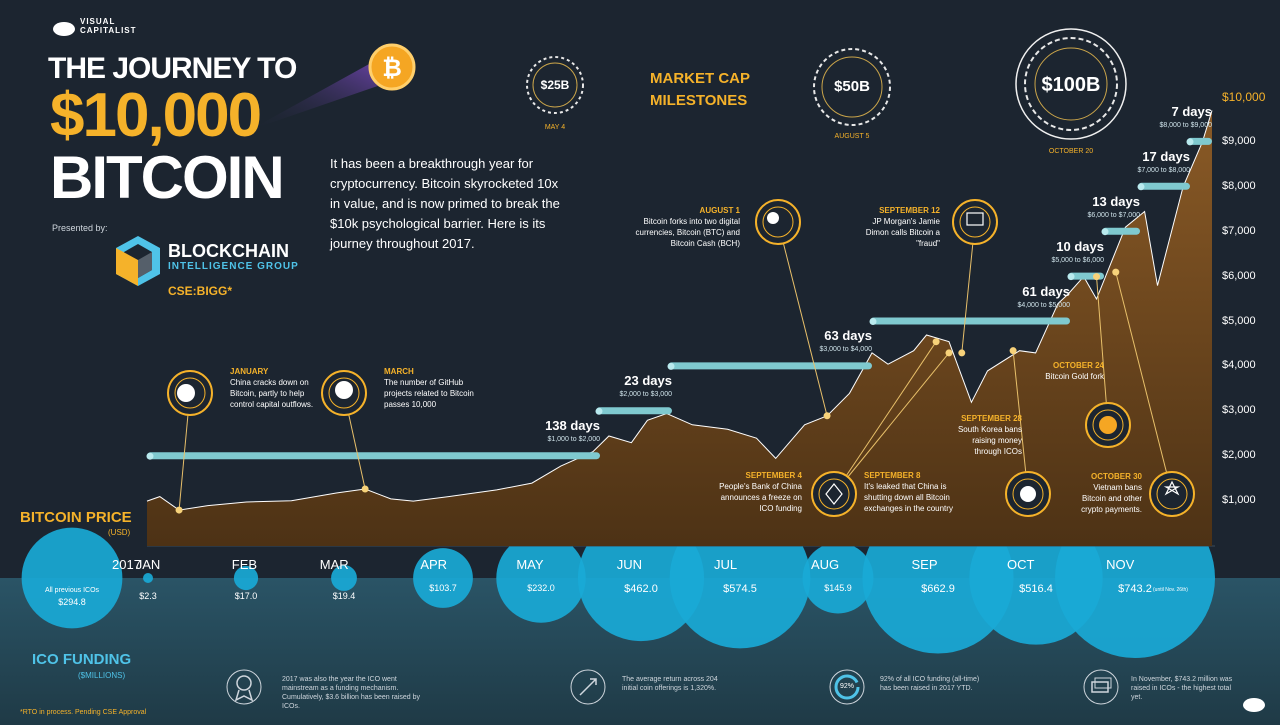 This screenshot has width=1280, height=725. Describe the element at coordinates (852, 136) in the screenshot. I see `milestone-50b-date: AUGUST 5` at that location.